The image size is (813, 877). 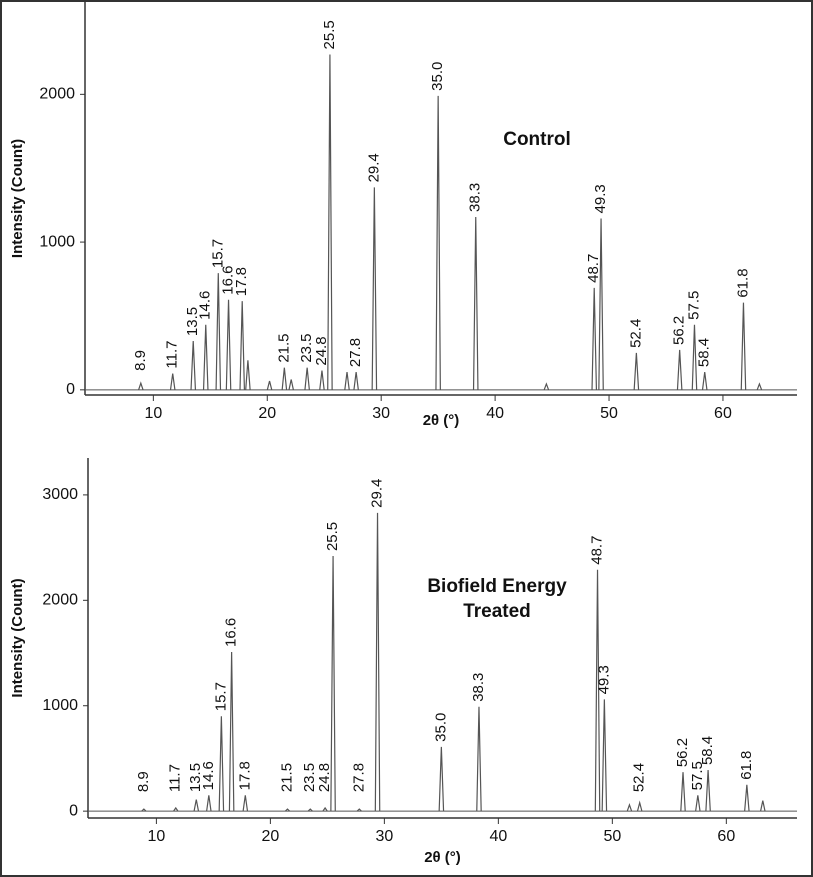 What do you see at coordinates (208, 775) in the screenshot?
I see `peak-label: 14.6` at bounding box center [208, 775].